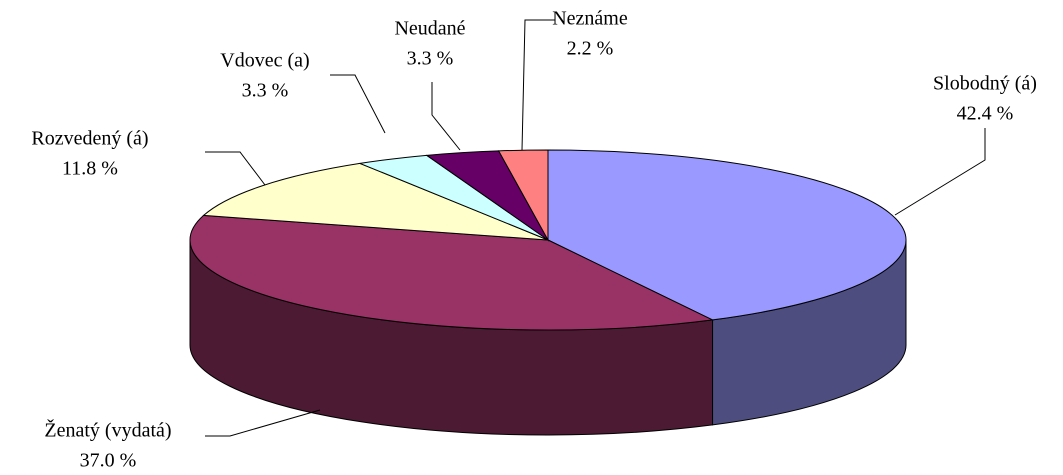  I want to click on slice-value: 11.8 %, so click(90, 169).